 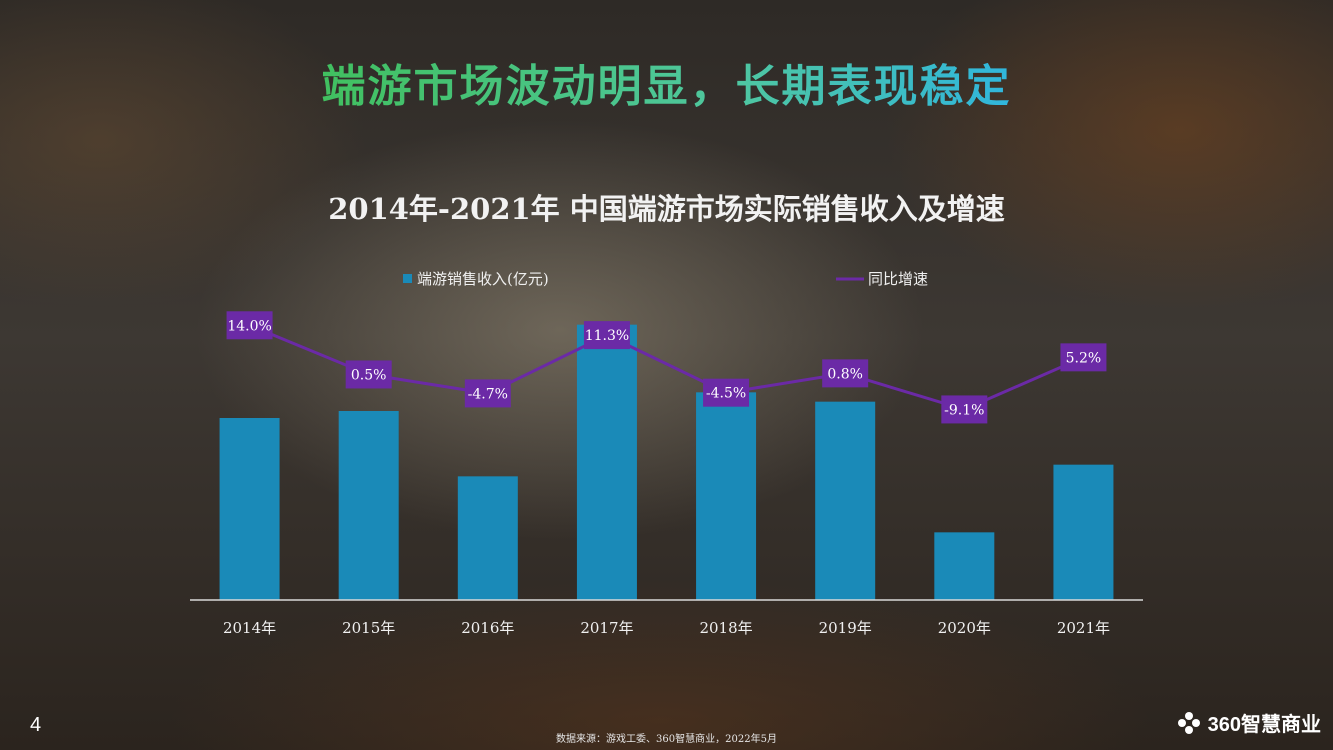 I want to click on growth-label-text: -4.7%, so click(x=488, y=394).